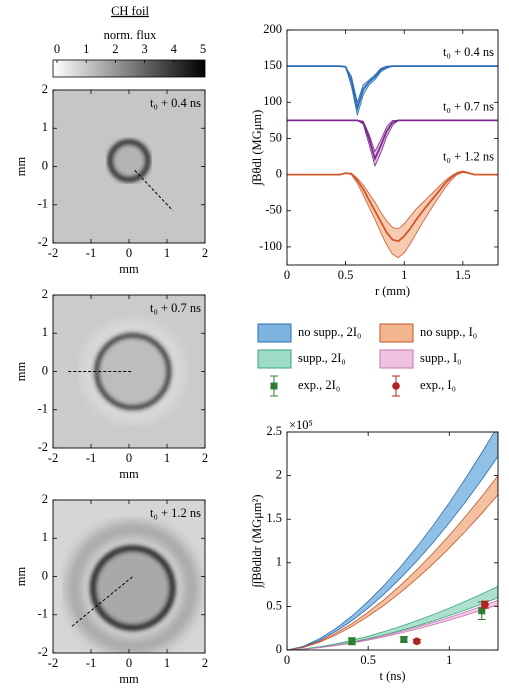 The height and width of the screenshot is (689, 509). What do you see at coordinates (468, 106) in the screenshot?
I see `series-label: t₀ + 0.7 ns` at bounding box center [468, 106].